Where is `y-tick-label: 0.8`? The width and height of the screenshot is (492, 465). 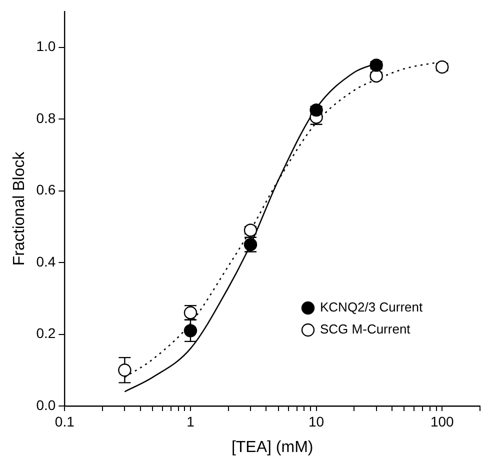 y-tick-label: 0.8 is located at coordinates (46, 118).